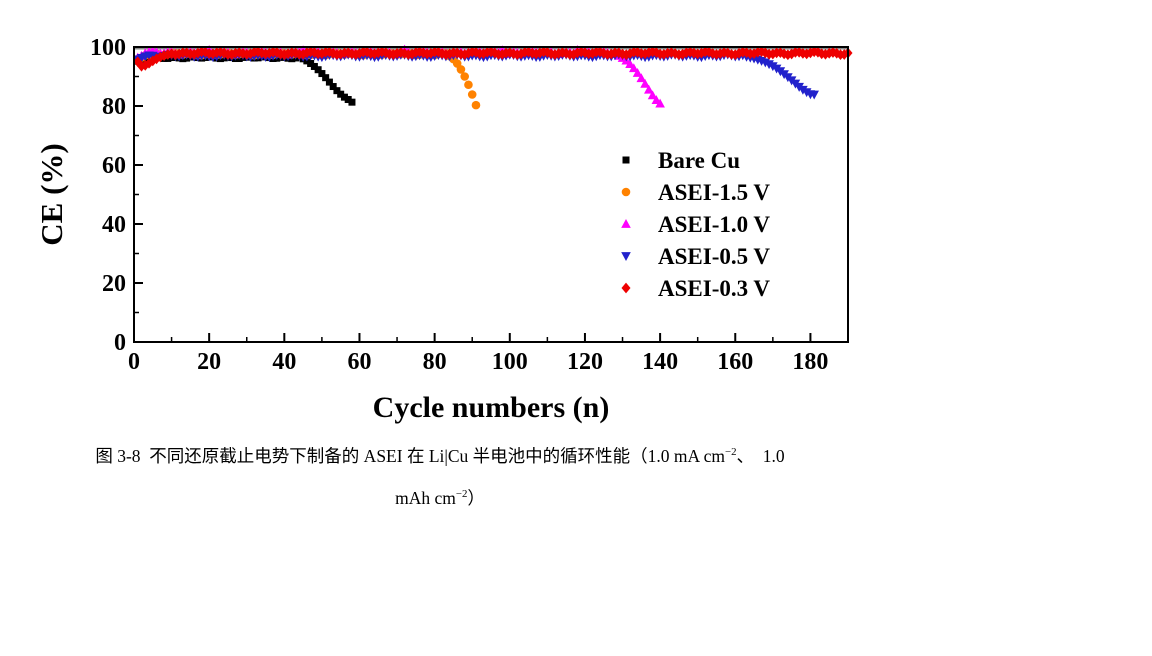 This screenshot has height=656, width=1152. Describe the element at coordinates (209, 362) in the screenshot. I see `x-tick-label: 20` at that location.